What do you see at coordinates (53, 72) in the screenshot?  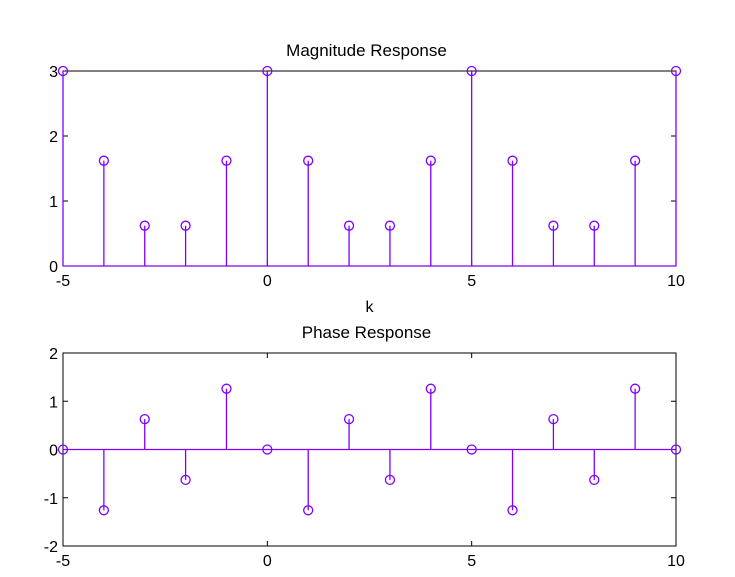 I see `y-tick-label: 3` at bounding box center [53, 72].